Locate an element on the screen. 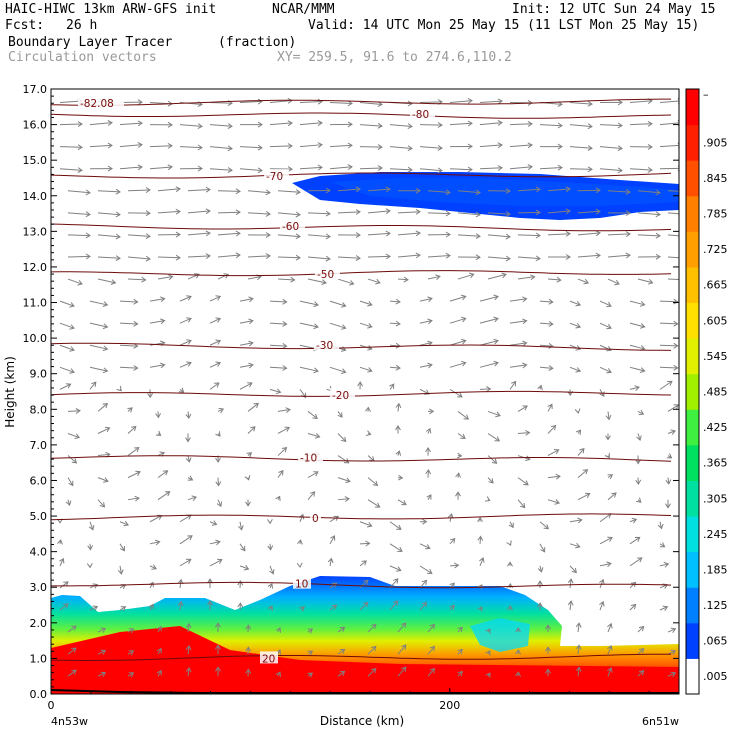 The width and height of the screenshot is (740, 740). y-tick-label: 0.0 is located at coordinates (39, 694).